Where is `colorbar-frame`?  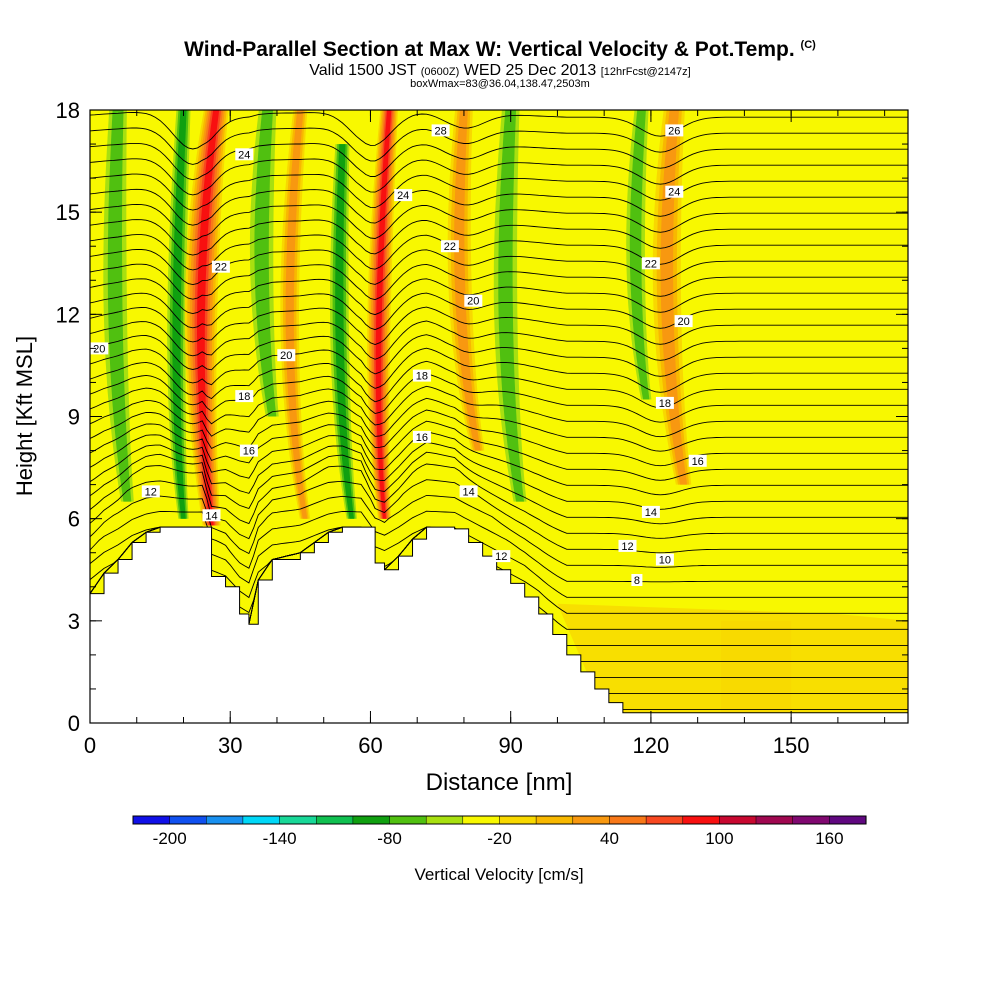 colorbar-frame is located at coordinates (499, 820).